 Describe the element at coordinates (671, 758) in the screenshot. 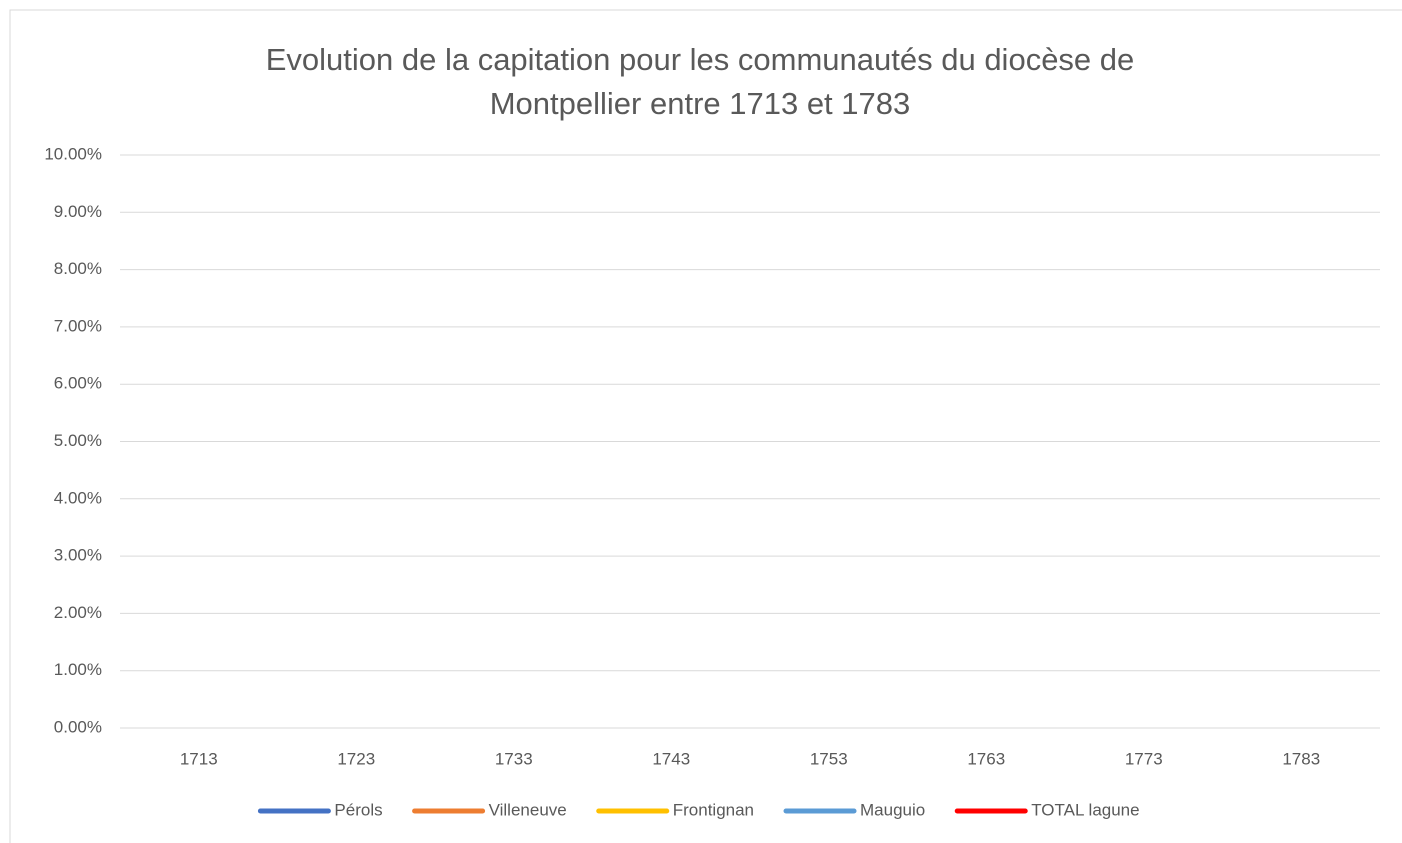

I see `x-tick-label: 1743` at that location.